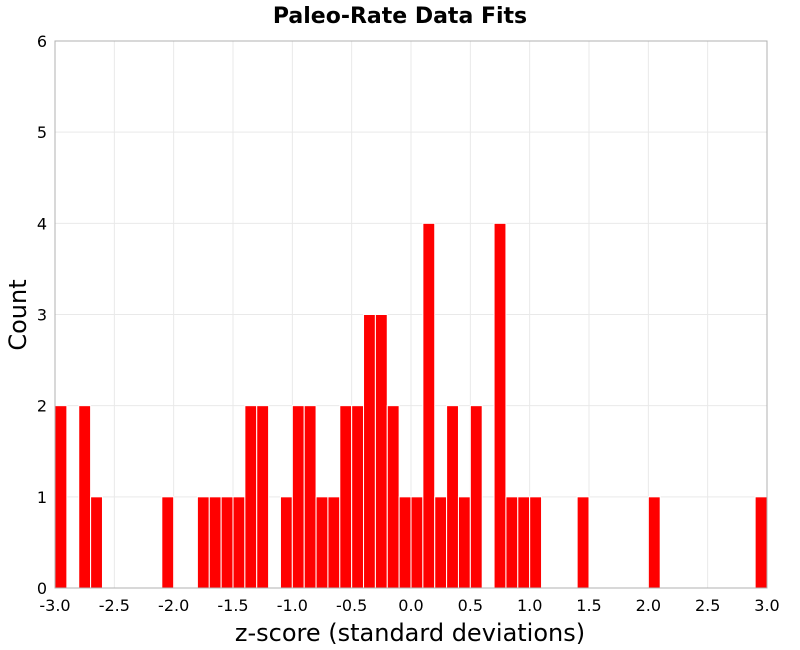 The height and width of the screenshot is (650, 800). Describe the element at coordinates (54, 605) in the screenshot. I see `x-tick-label: -3.0` at that location.